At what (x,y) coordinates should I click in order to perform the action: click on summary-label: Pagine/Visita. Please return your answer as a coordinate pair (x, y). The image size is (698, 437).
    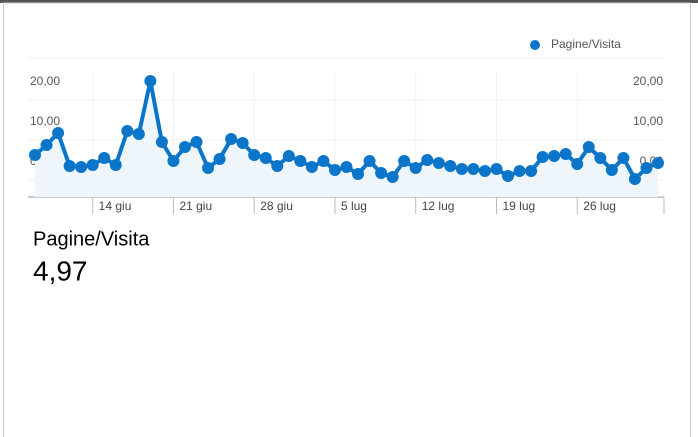
    Looking at the image, I should click on (91, 239).